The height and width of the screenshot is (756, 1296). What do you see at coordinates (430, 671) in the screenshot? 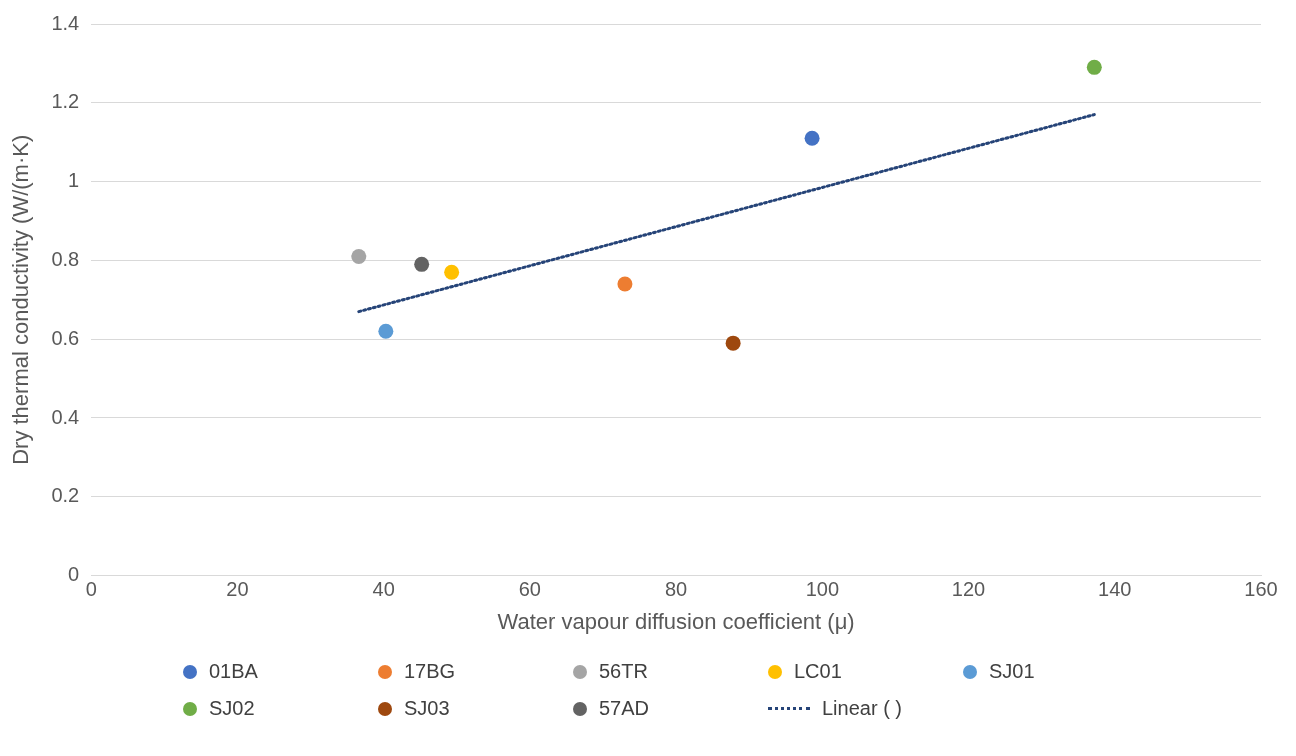
I see `legend-label: 17BG` at bounding box center [430, 671].